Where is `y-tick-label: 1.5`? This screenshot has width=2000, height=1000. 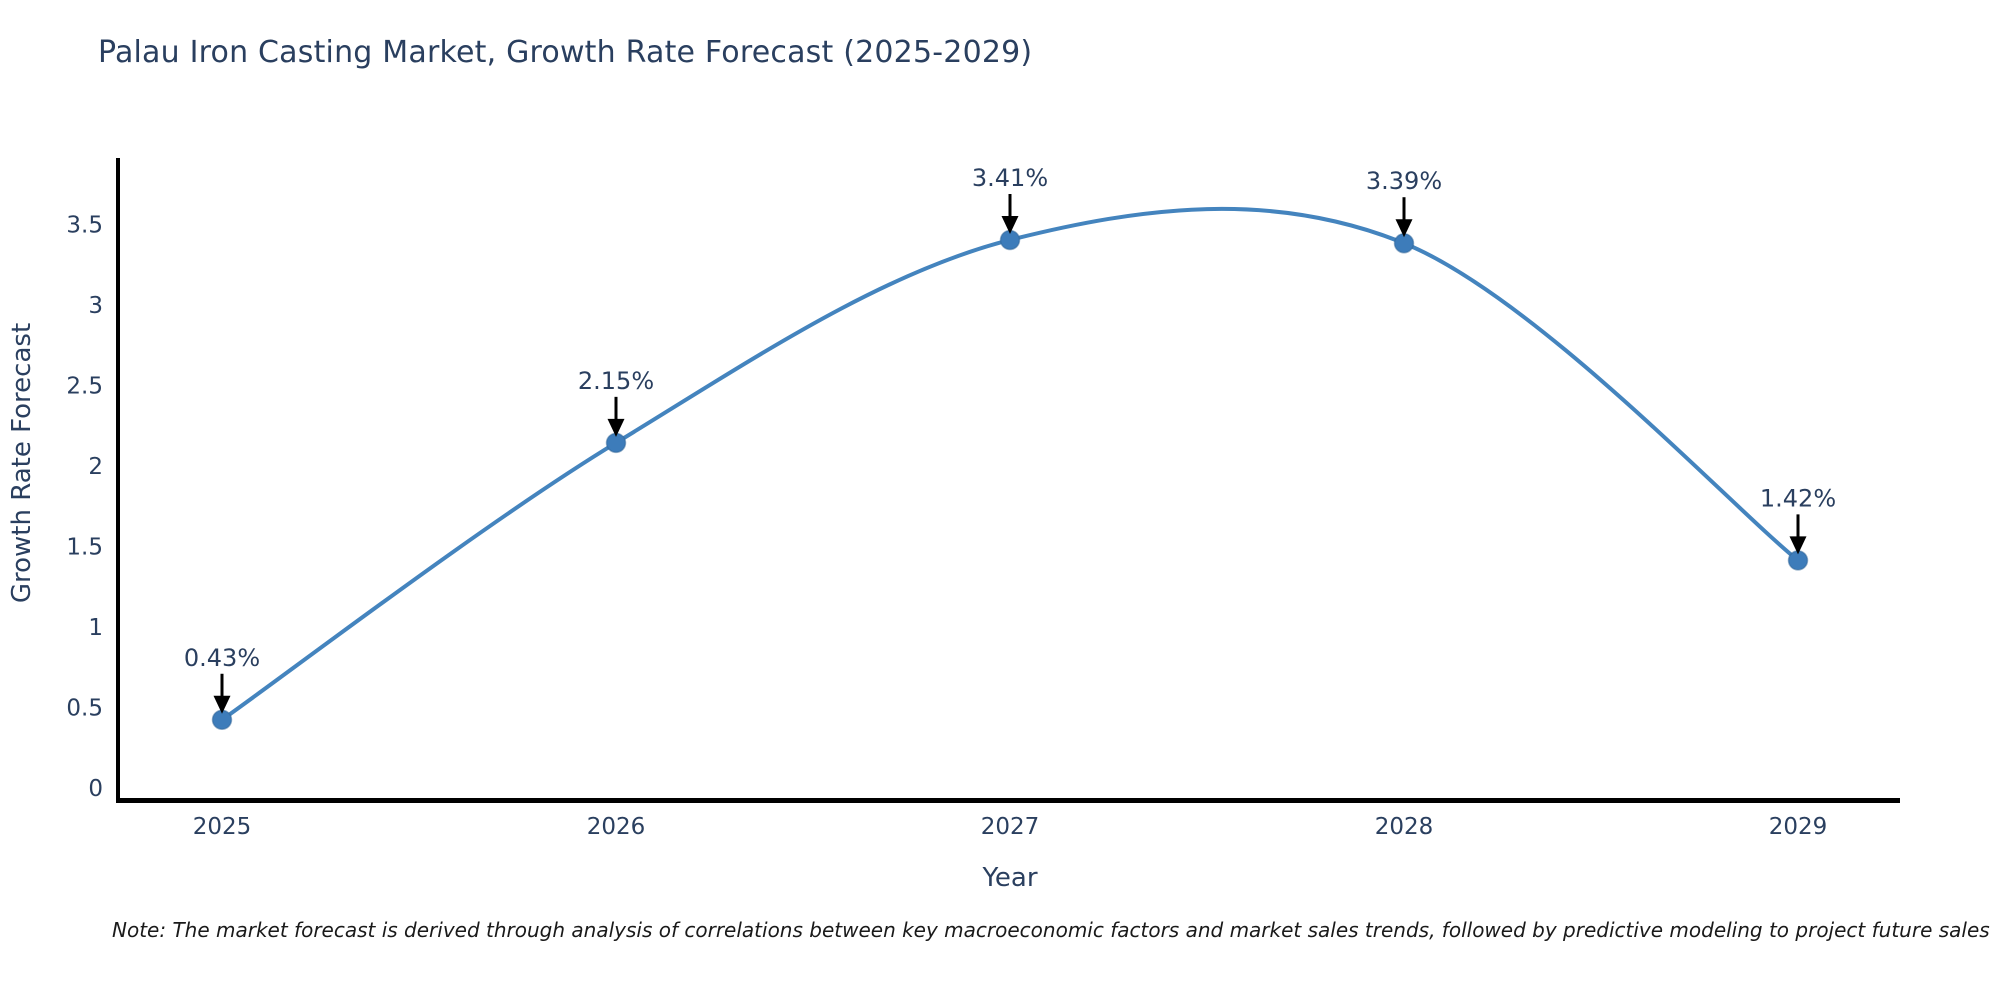
y-tick-label: 1.5 is located at coordinates (84, 548).